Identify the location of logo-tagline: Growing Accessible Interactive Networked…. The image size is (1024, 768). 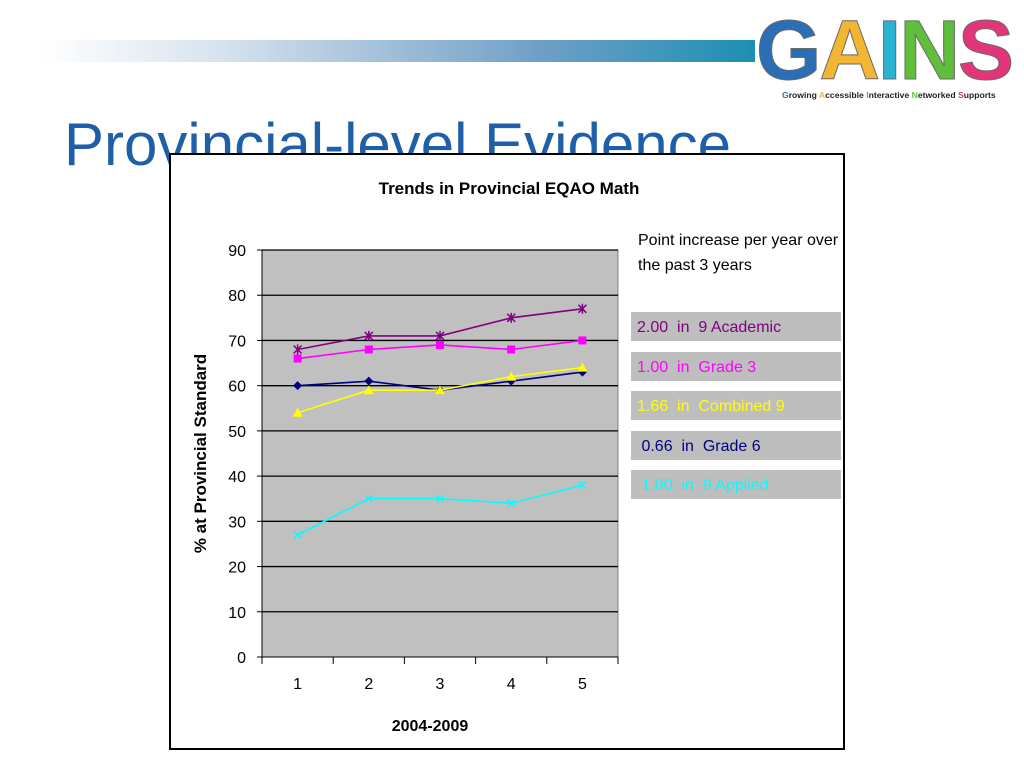
(889, 95).